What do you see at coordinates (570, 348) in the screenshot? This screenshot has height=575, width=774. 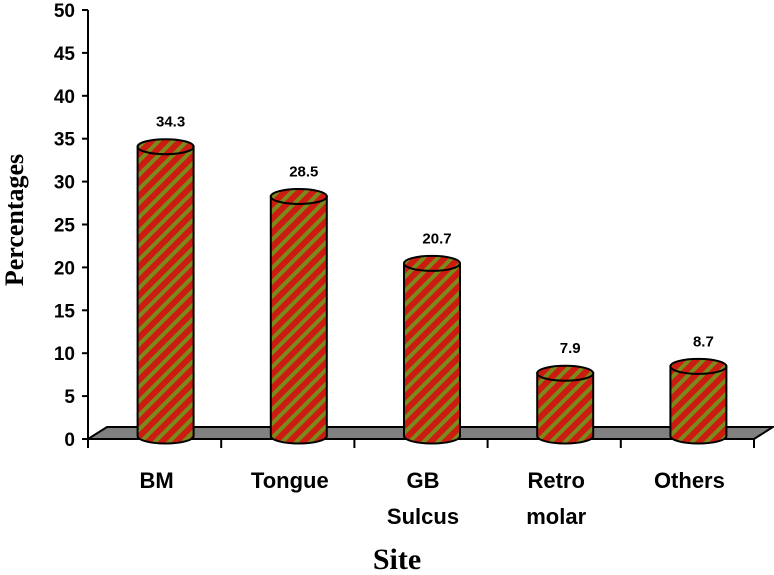 I see `bar-value-label: 7.9` at bounding box center [570, 348].